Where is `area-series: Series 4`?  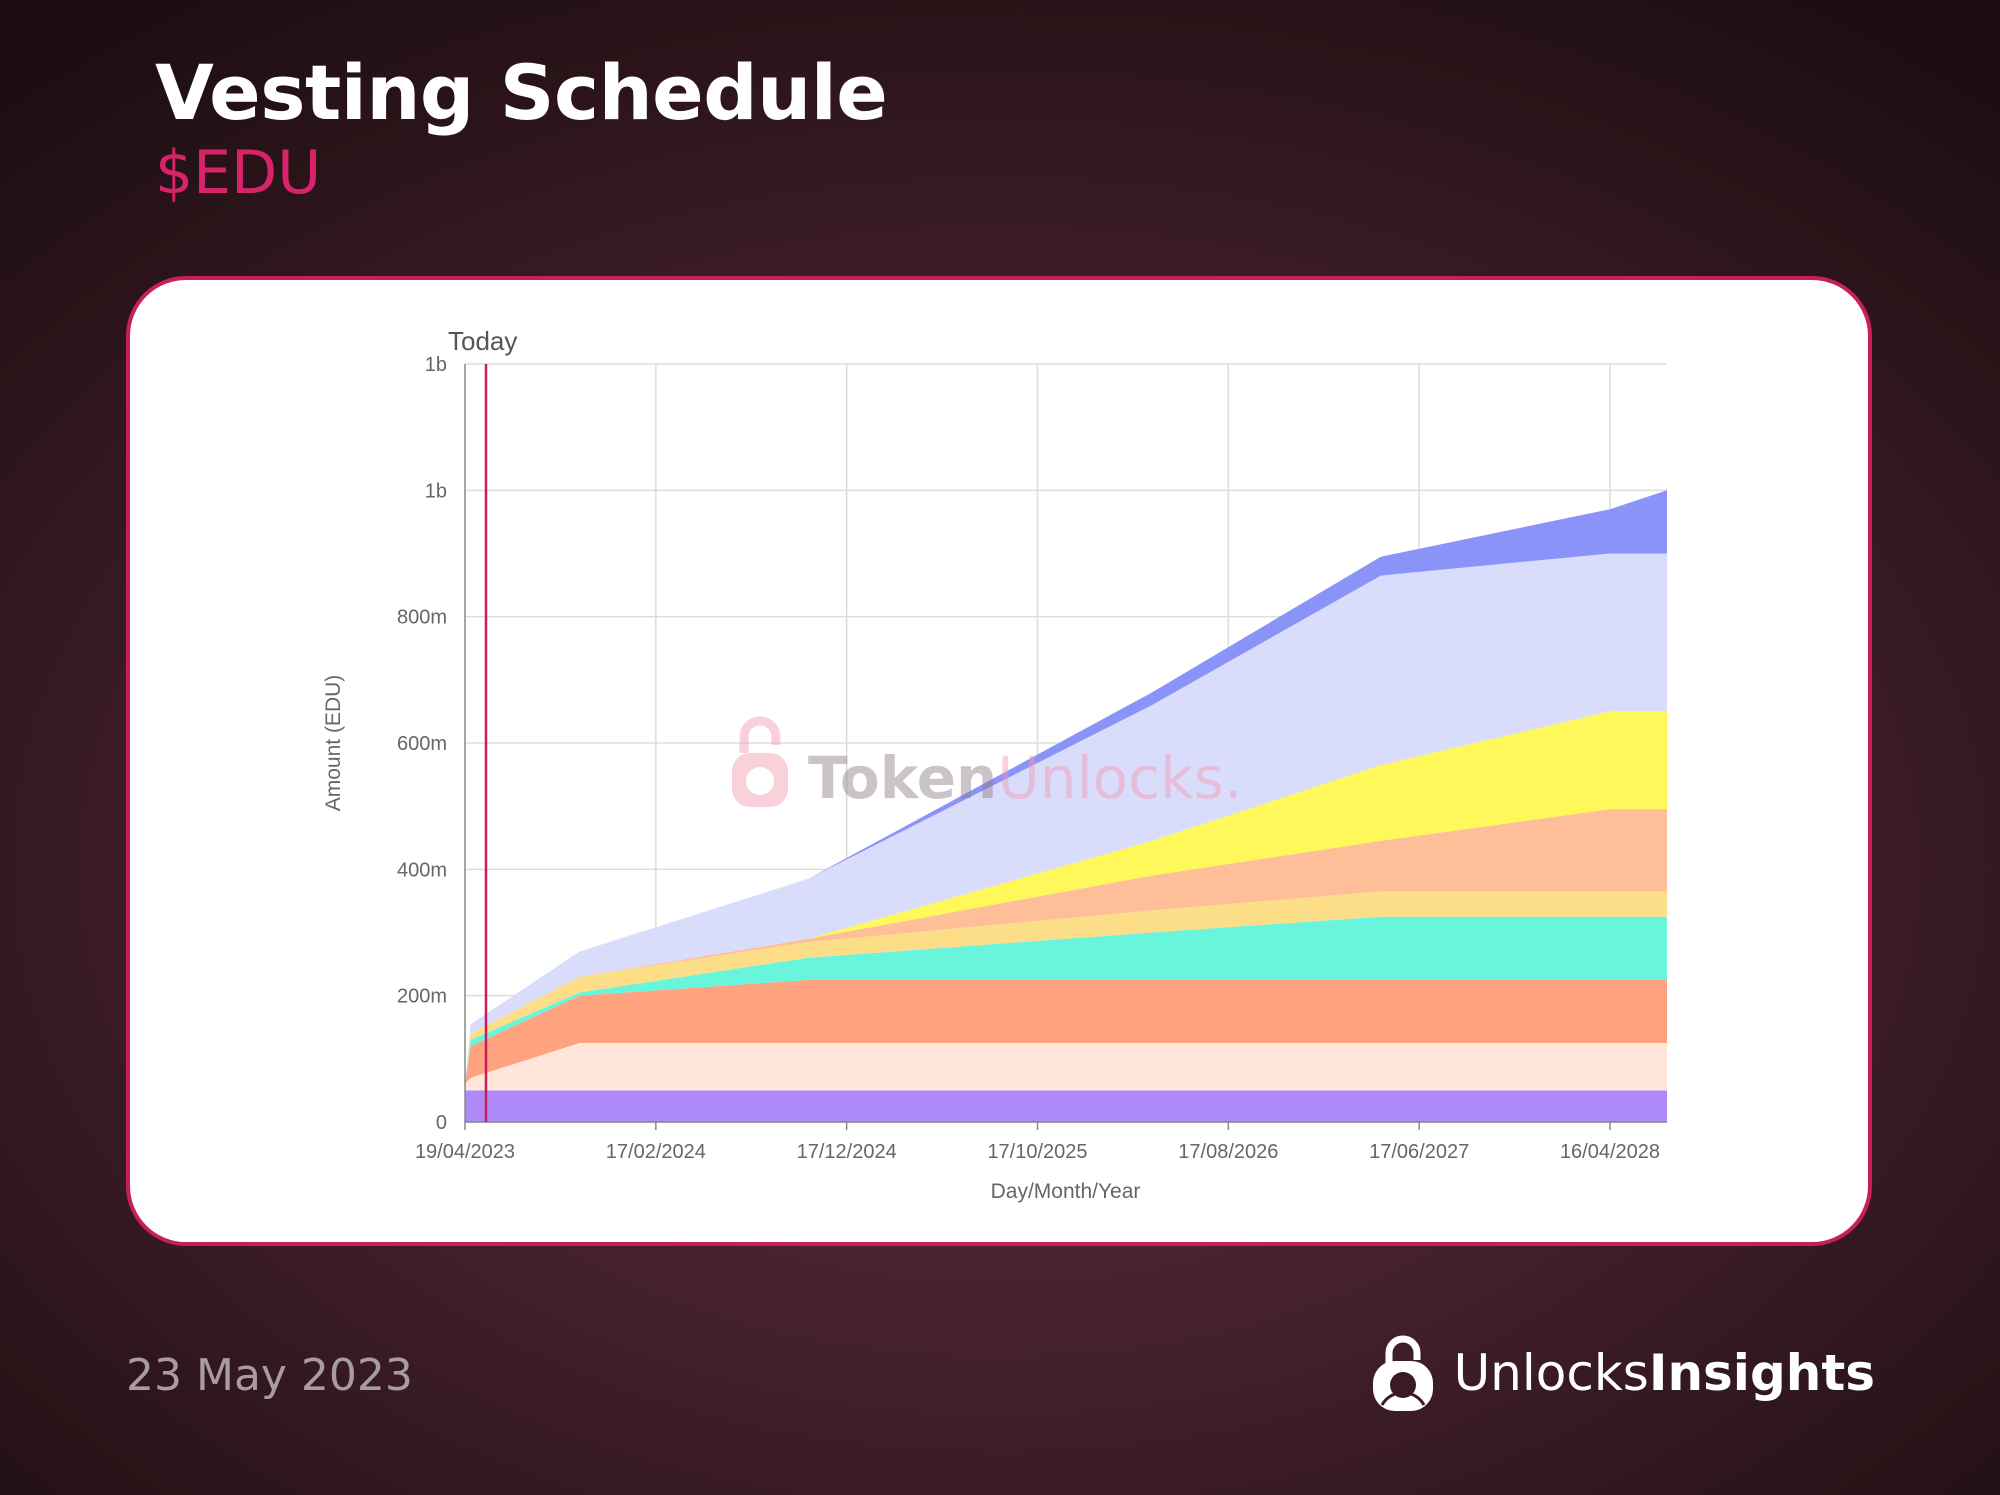
area-series: Series 4 is located at coordinates (1066, 1000).